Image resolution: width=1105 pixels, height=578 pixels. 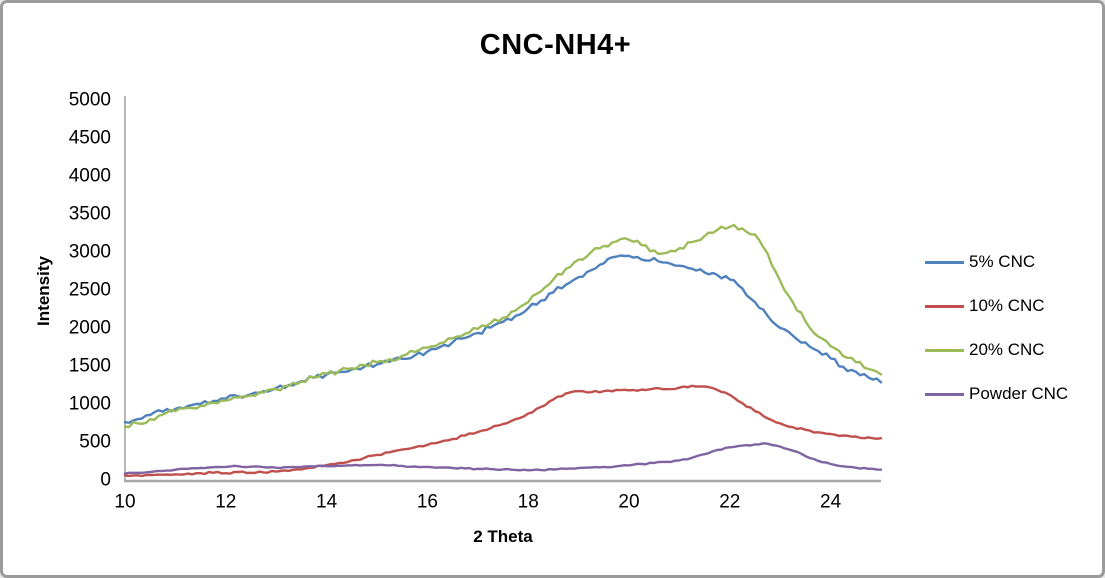 What do you see at coordinates (503, 458) in the screenshot?
I see `series-line-powder-cnc` at bounding box center [503, 458].